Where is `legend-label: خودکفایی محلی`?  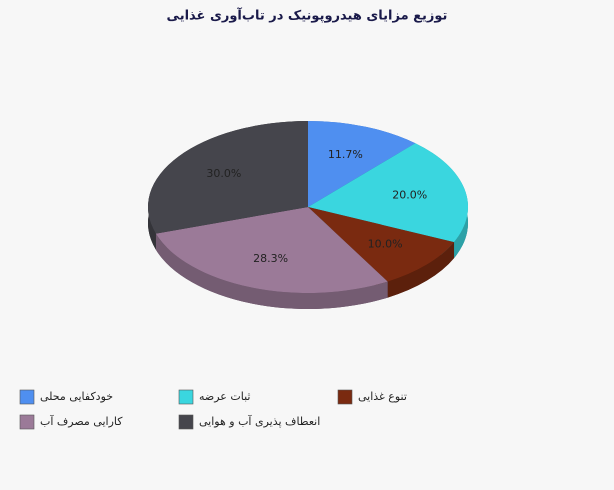
legend-label: خودکفایی محلی is located at coordinates (76, 396).